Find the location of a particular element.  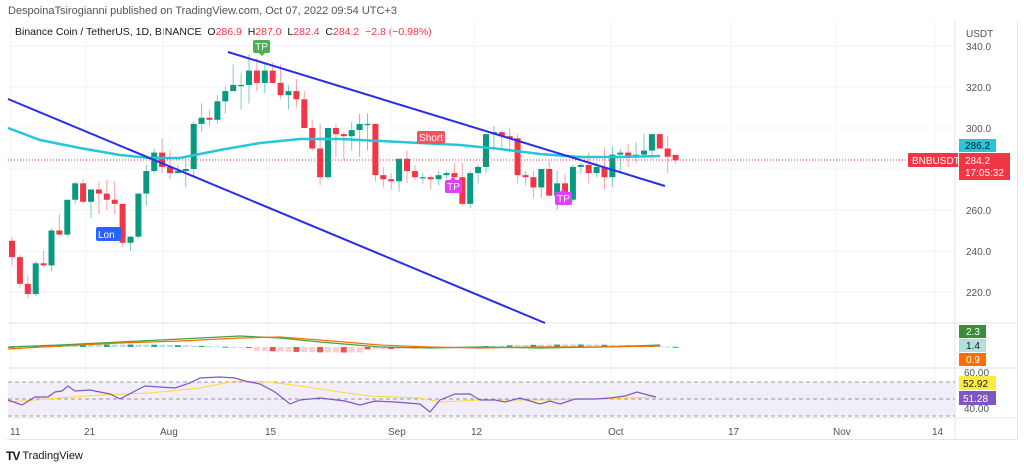

open-value: 286.9 is located at coordinates (228, 32).